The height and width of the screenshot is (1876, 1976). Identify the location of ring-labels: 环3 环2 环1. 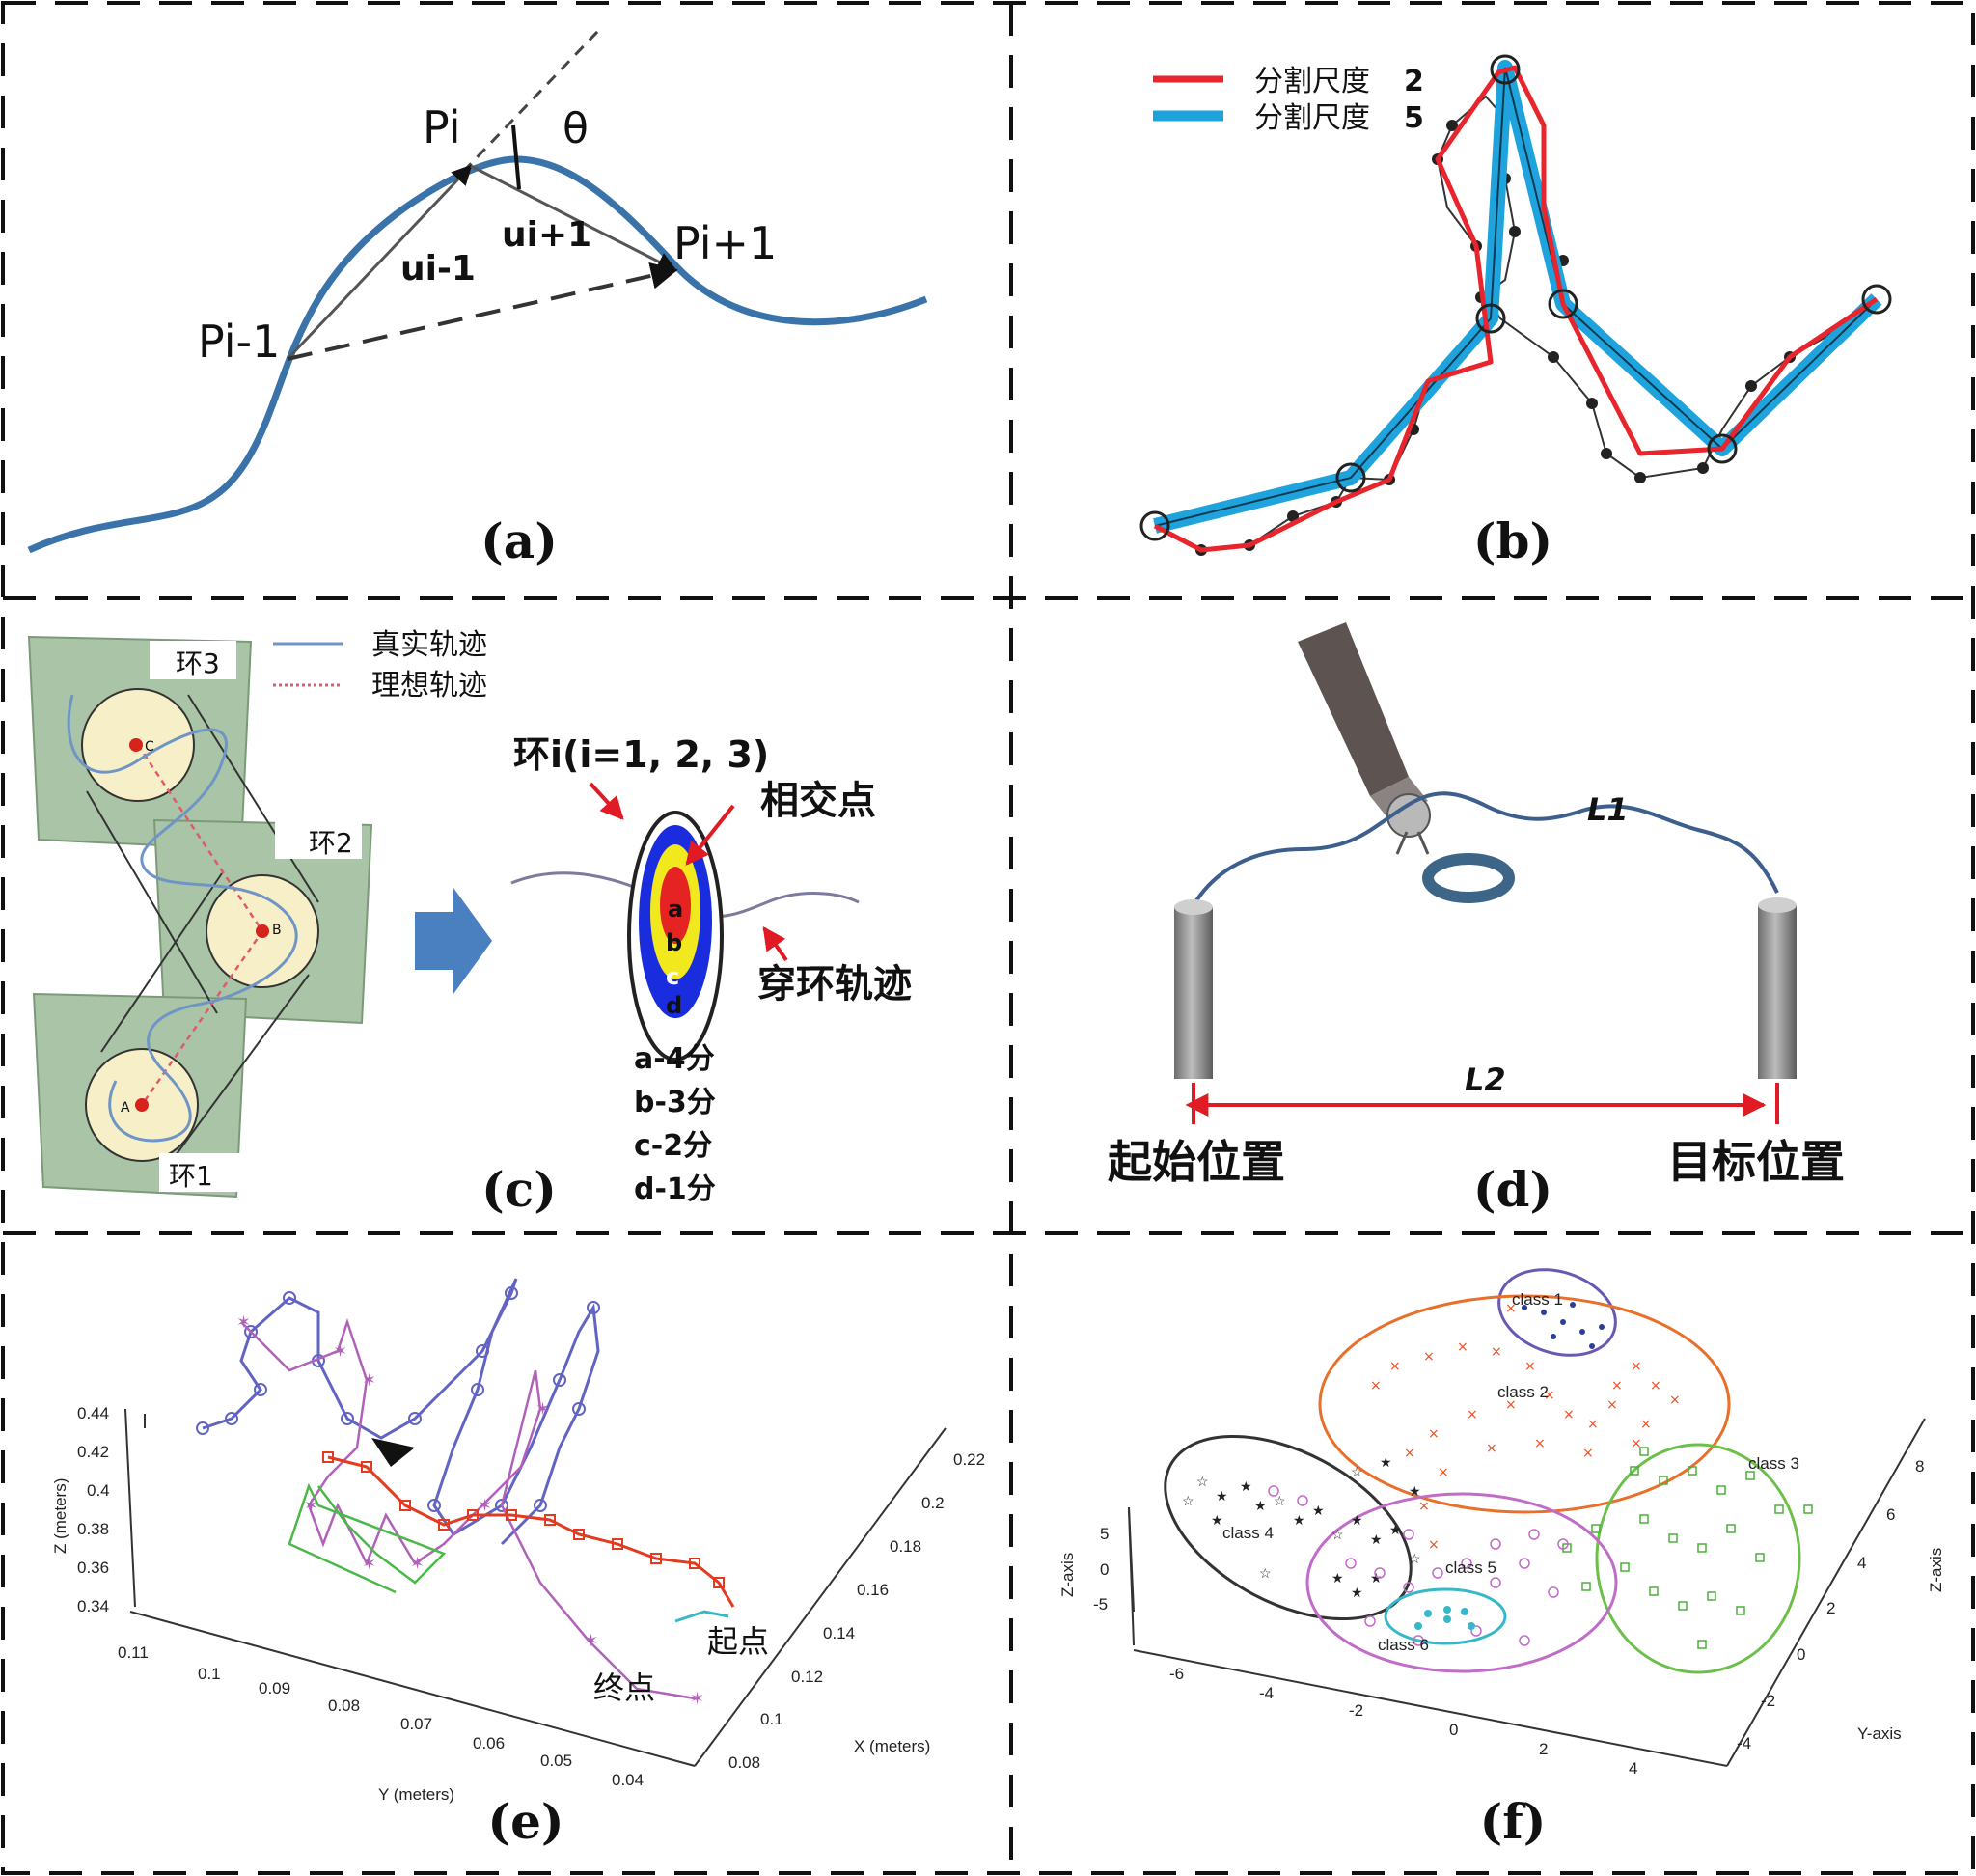
(256, 916).